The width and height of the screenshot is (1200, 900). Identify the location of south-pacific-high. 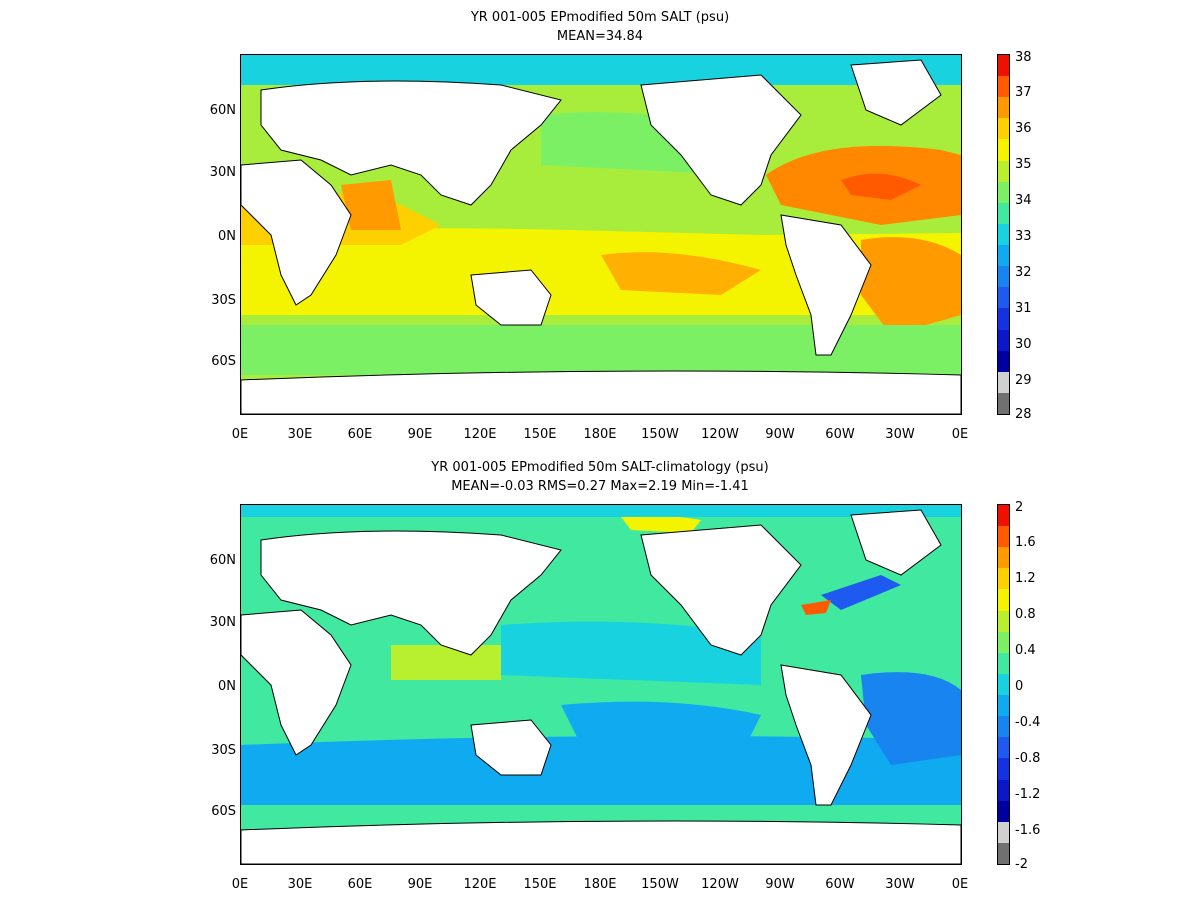
(681, 273).